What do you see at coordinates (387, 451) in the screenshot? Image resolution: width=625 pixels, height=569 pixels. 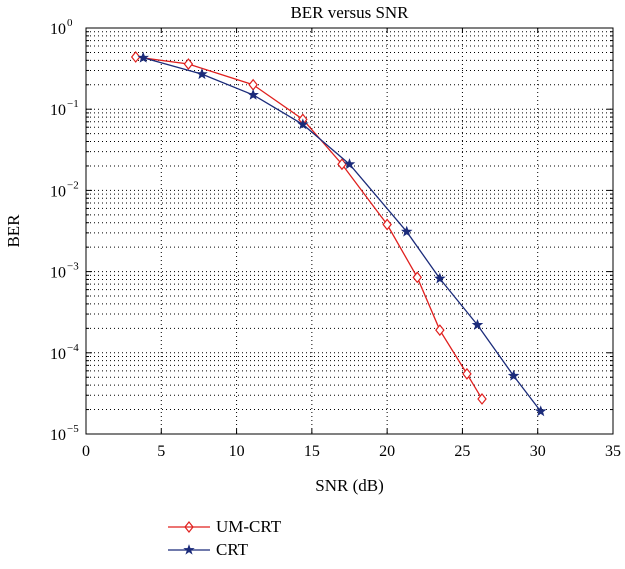 I see `x-tick-label: 20` at bounding box center [387, 451].